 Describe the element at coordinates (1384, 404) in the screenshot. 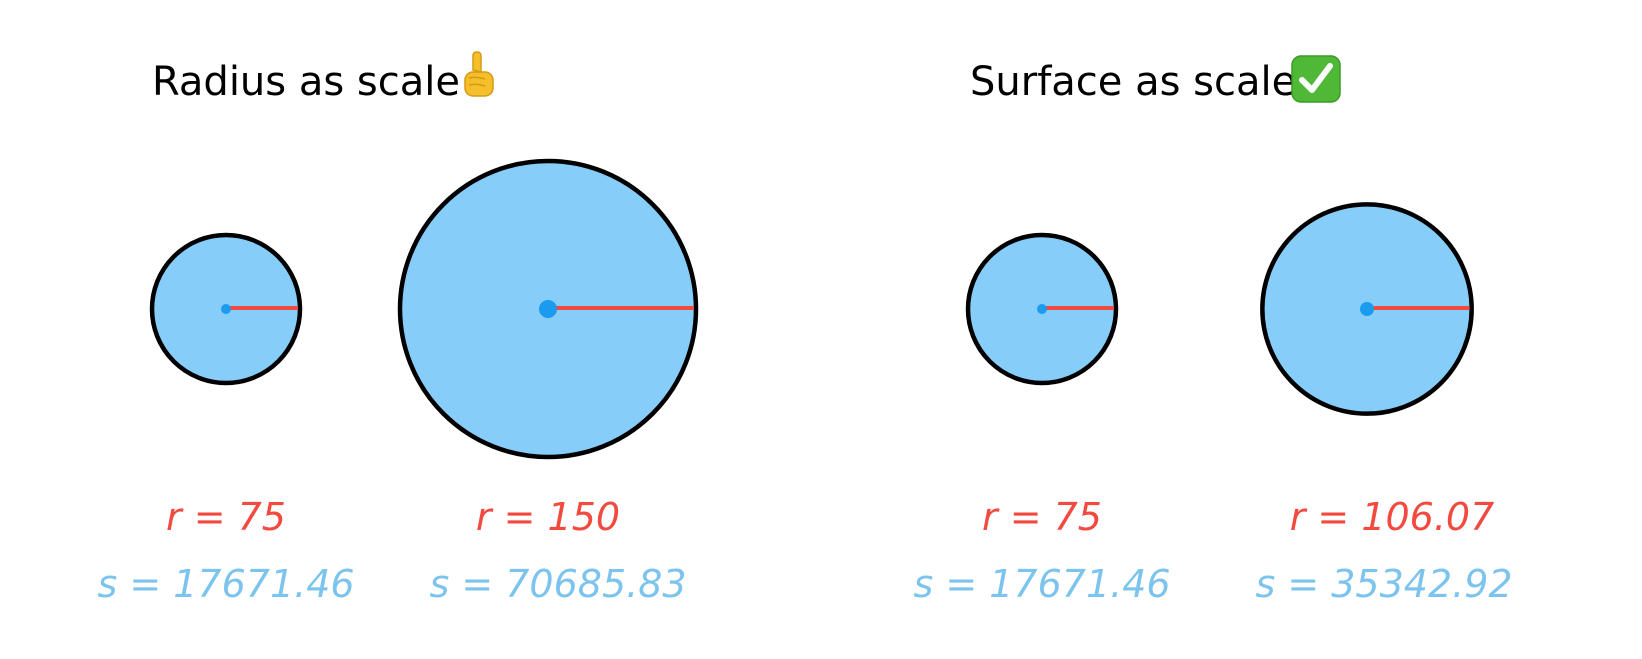

I see `circle-group: r = 106.07 s = 35342.92` at that location.